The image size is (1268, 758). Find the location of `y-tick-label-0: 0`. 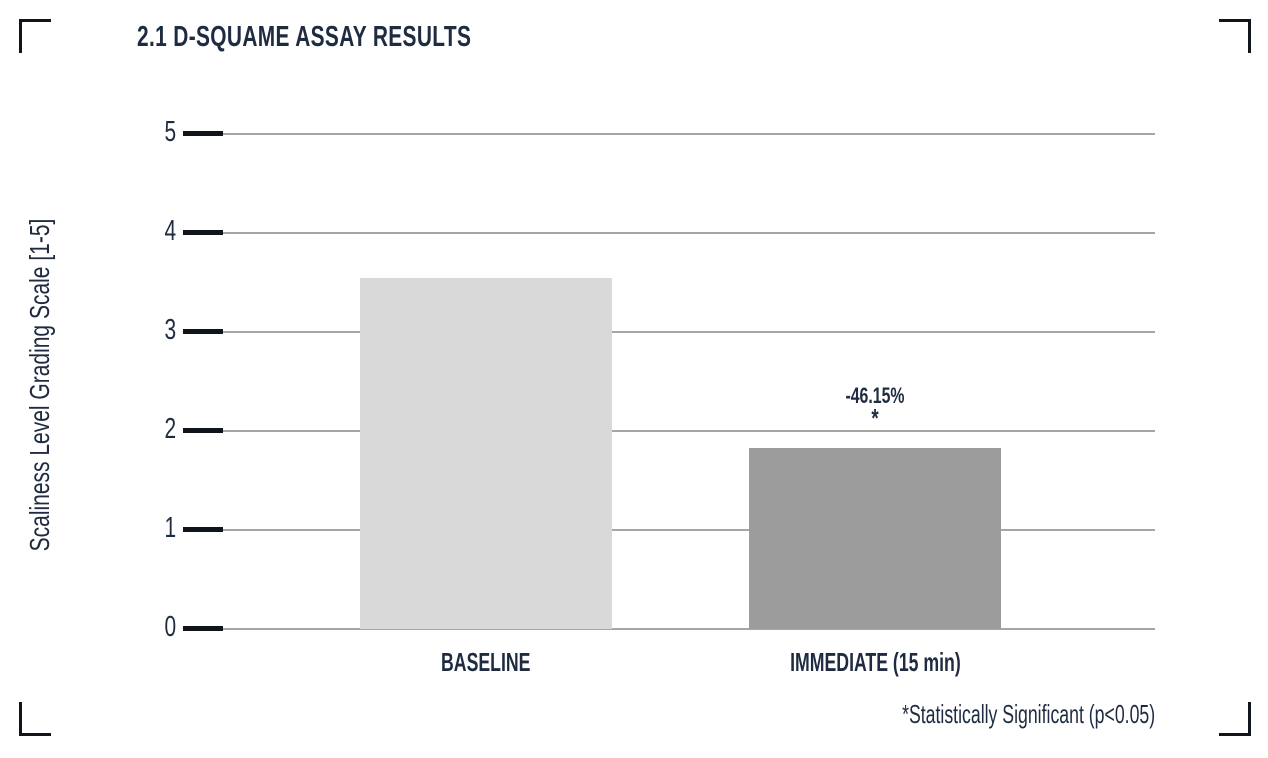

y-tick-label-0: 0 is located at coordinates (116, 627).